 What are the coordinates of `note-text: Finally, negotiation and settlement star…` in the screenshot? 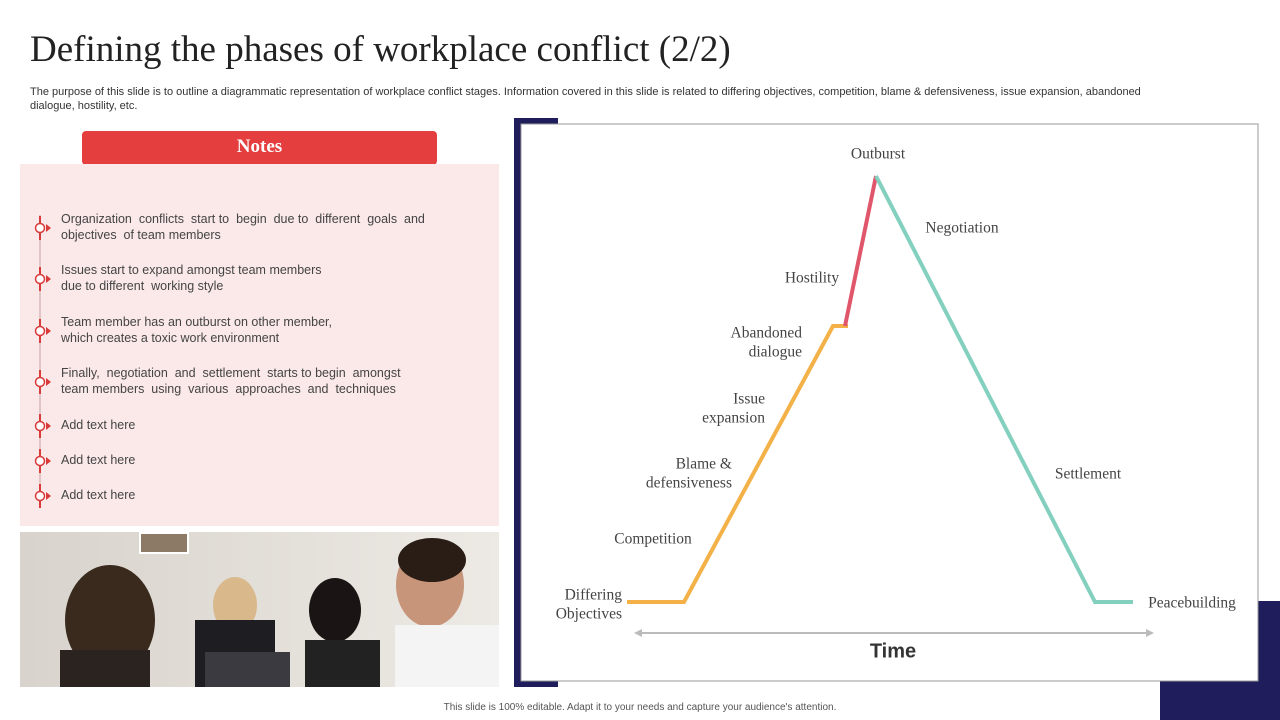 It's located at (231, 373).